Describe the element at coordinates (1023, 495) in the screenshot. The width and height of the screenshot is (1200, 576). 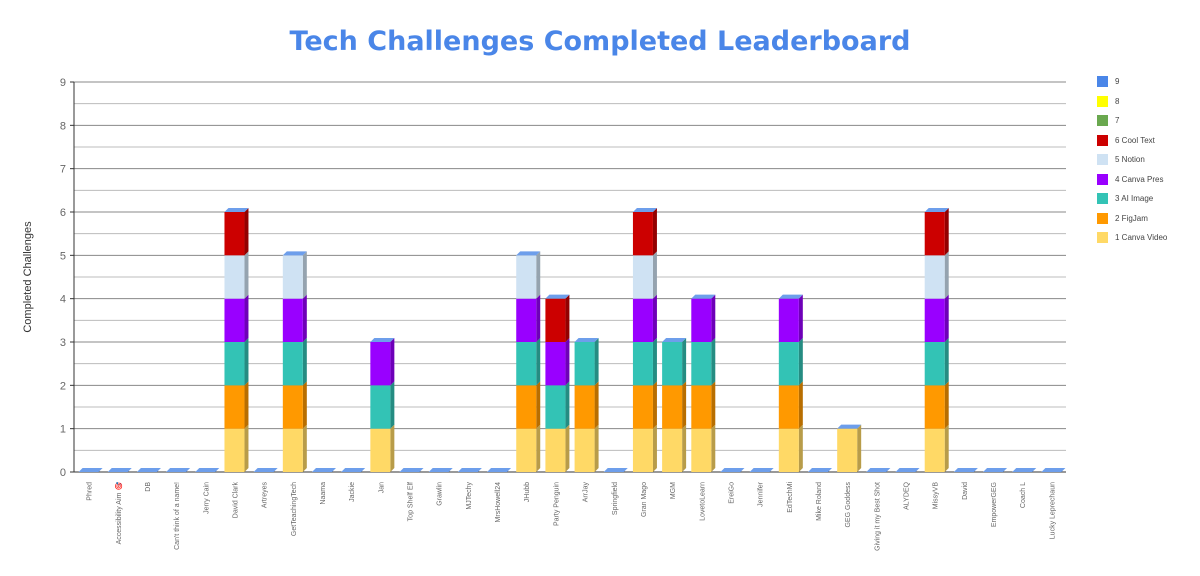
I see `x-tick-label: Coach L` at that location.